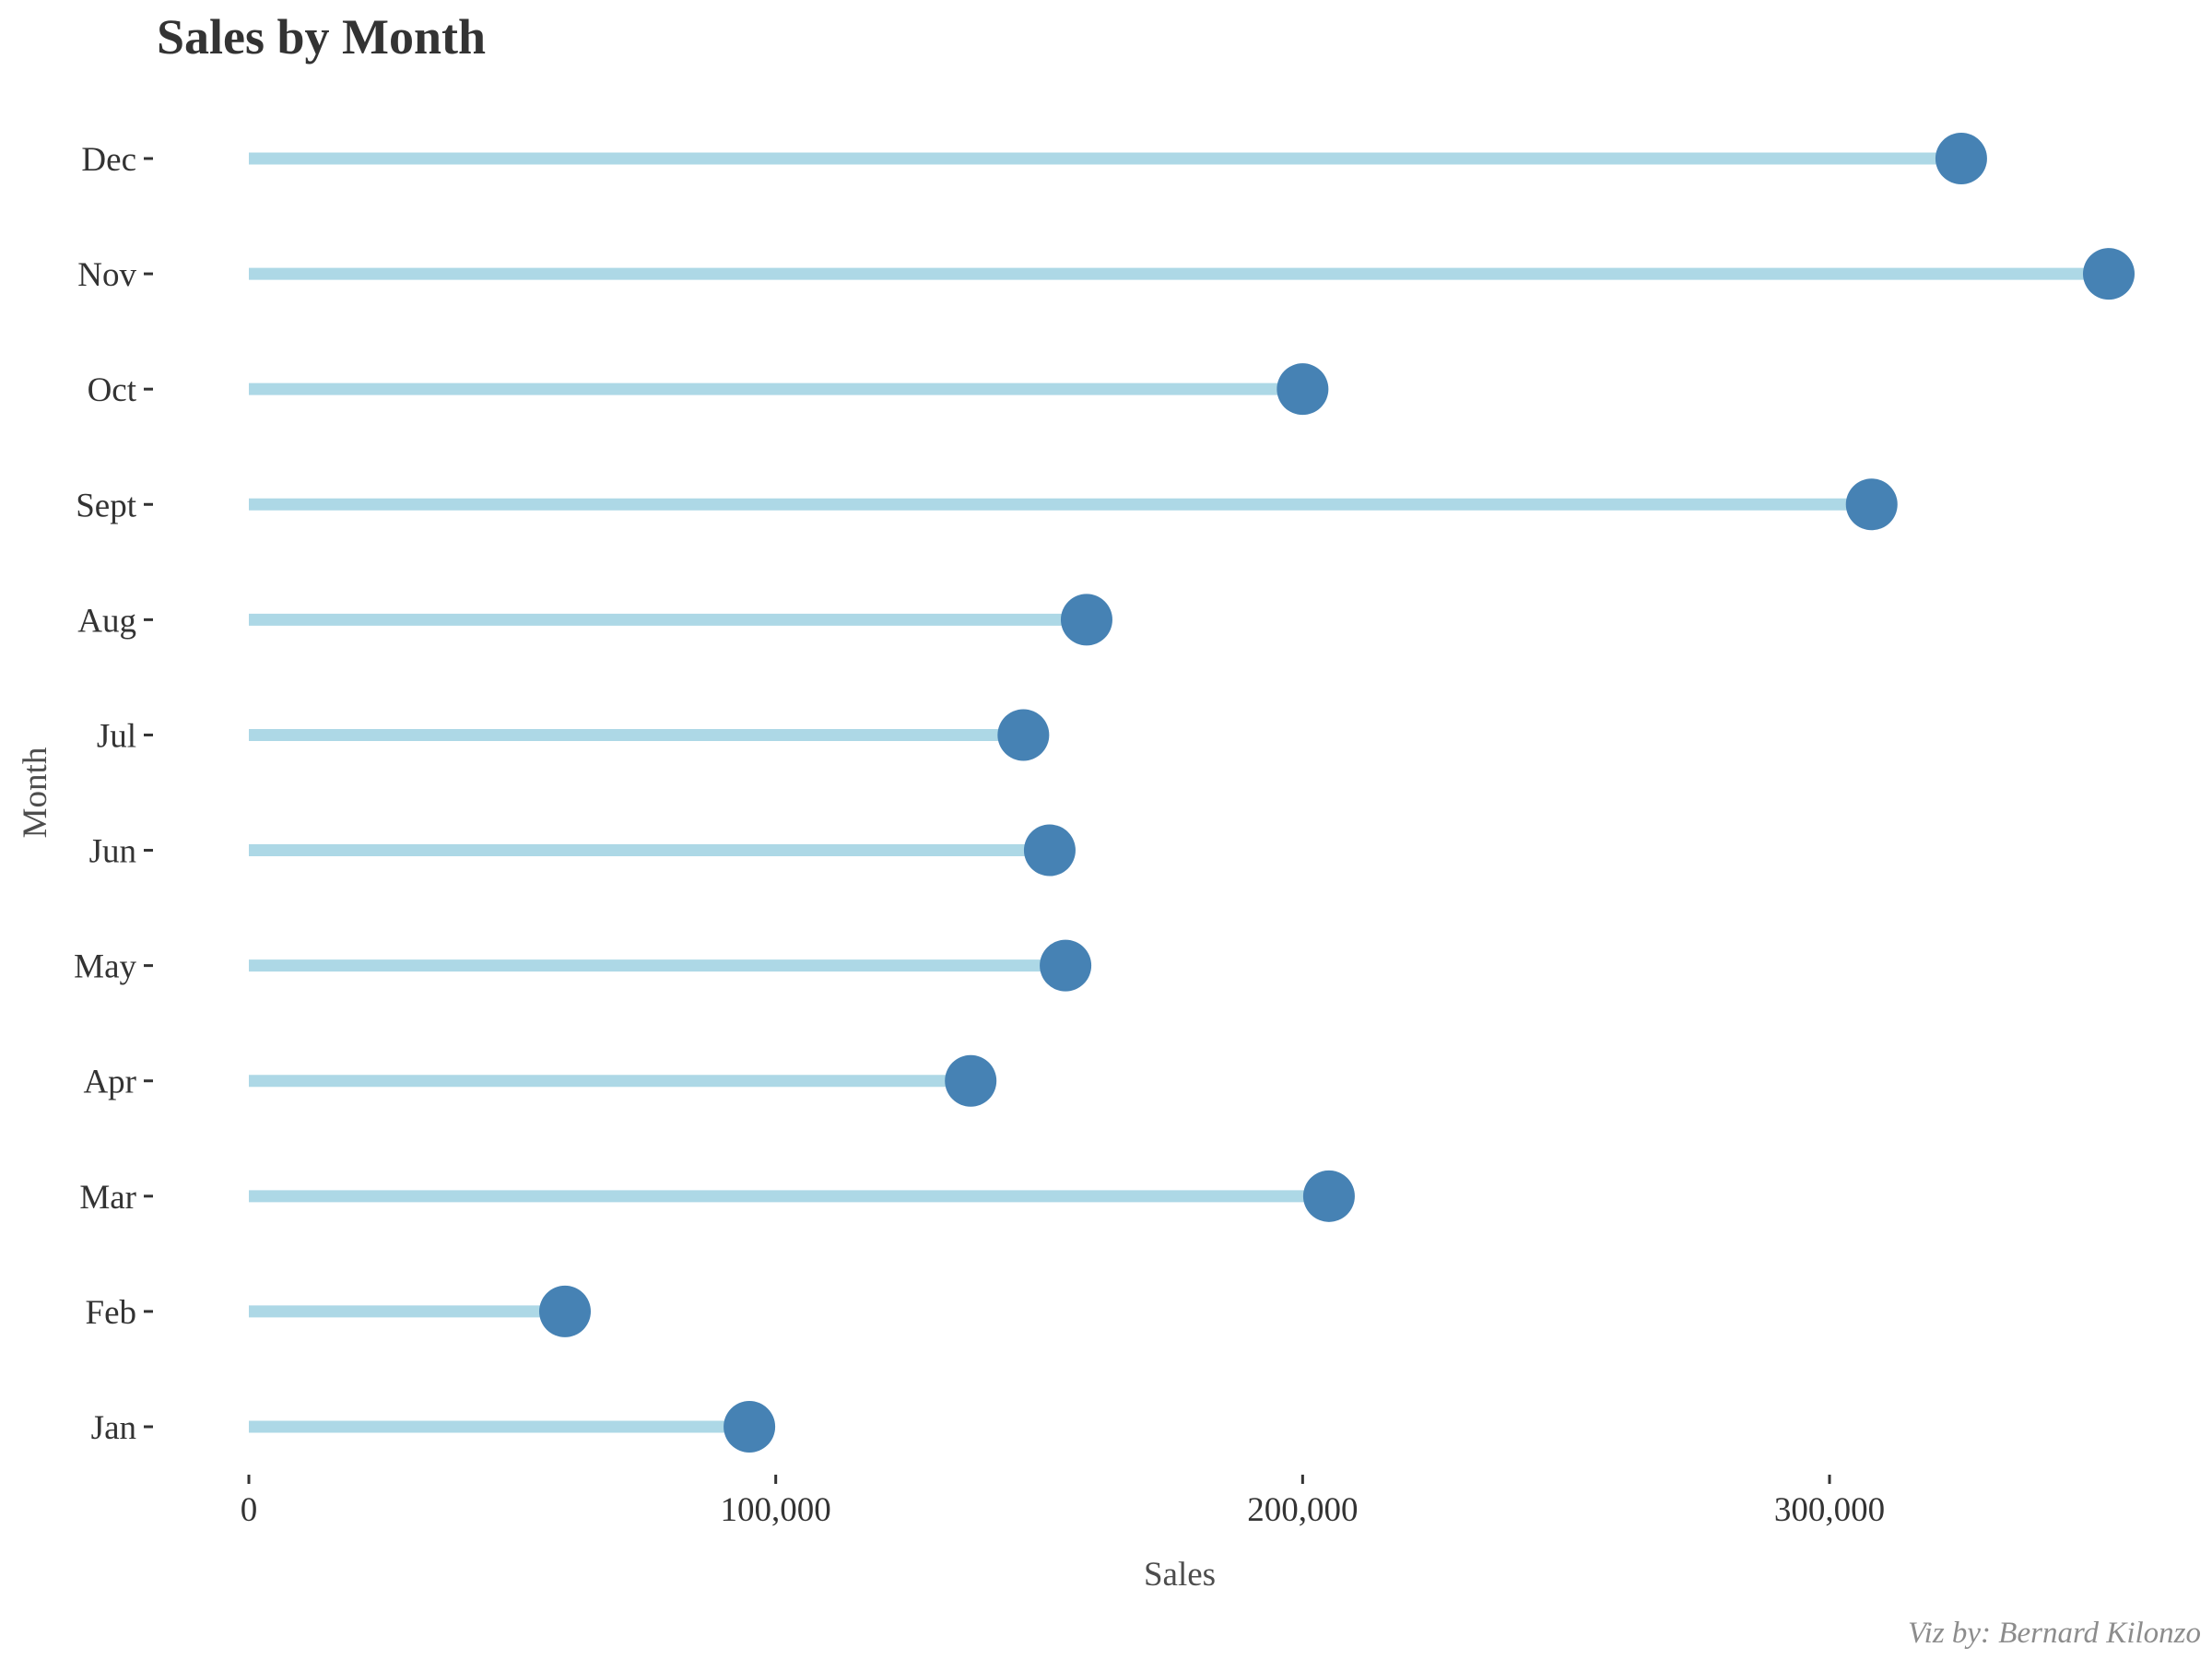 The width and height of the screenshot is (2212, 1659). Describe the element at coordinates (249, 1510) in the screenshot. I see `x-tick-label: 0` at that location.